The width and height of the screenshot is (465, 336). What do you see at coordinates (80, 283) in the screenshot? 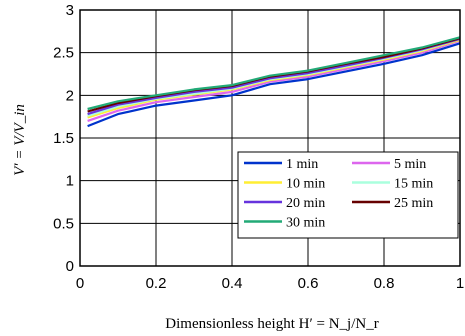
I see `x-tick-label: 0` at bounding box center [80, 283].